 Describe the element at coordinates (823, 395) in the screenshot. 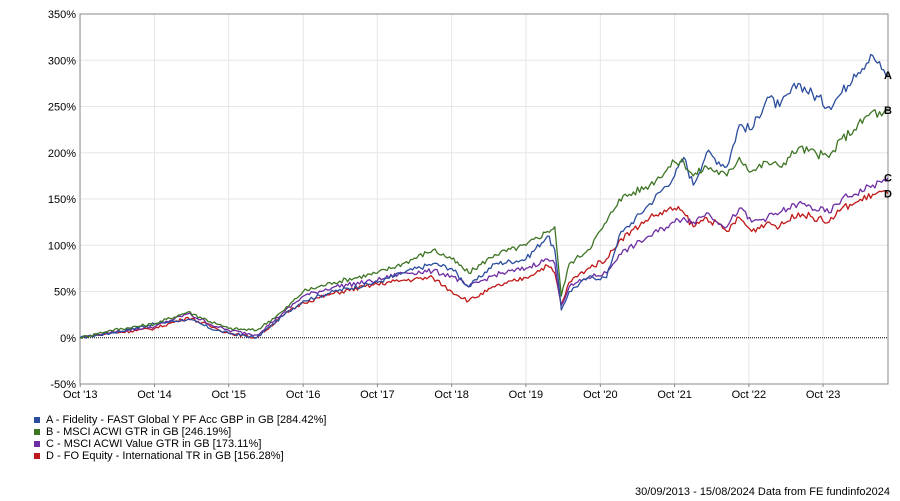

I see `x-tick-label: Oct '23` at that location.